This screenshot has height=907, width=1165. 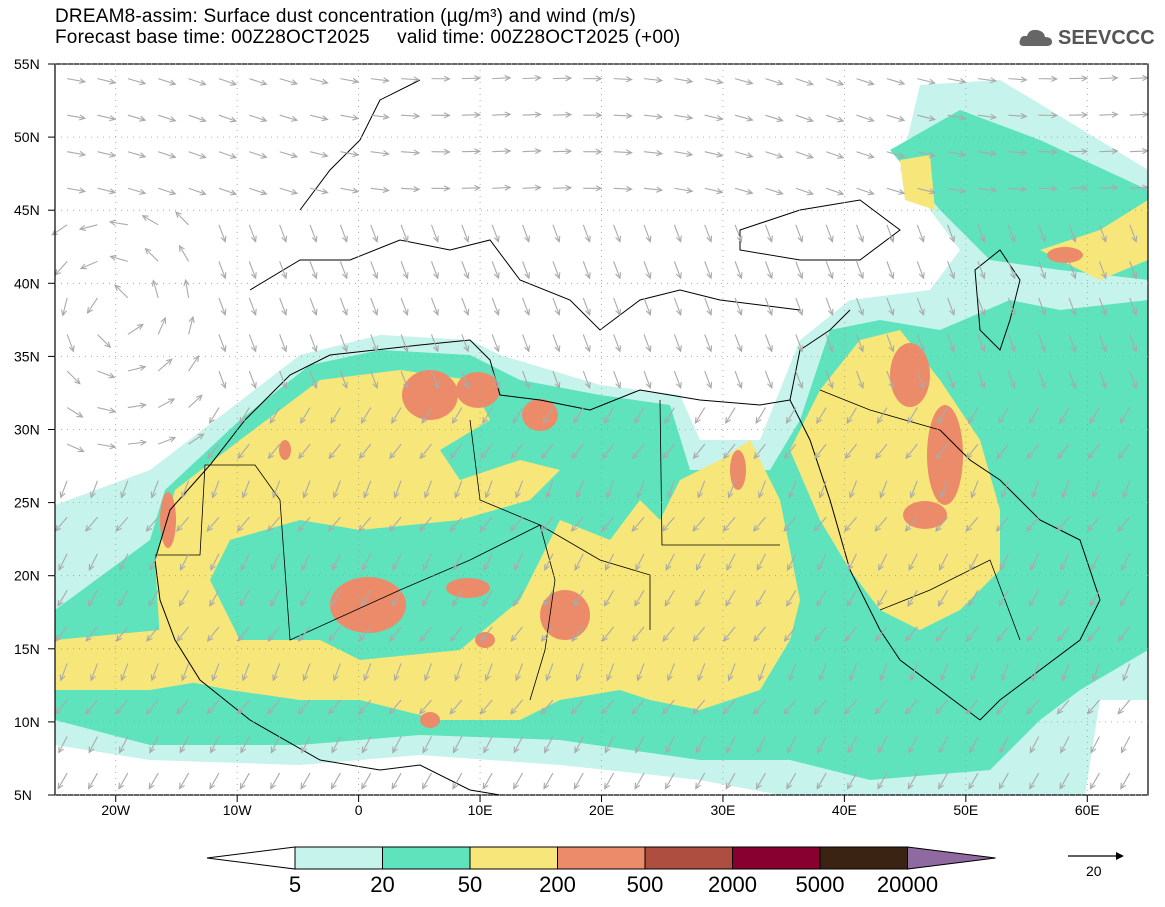 What do you see at coordinates (132, 660) in the screenshot?
I see `dust-level-50-west` at bounding box center [132, 660].